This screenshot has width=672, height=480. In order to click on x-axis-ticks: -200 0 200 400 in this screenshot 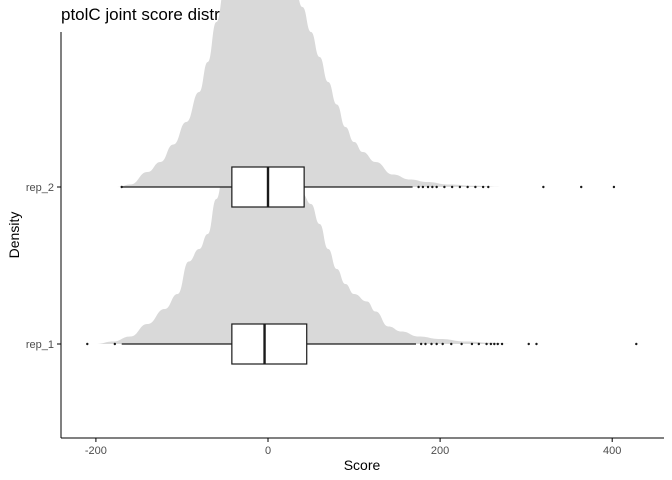, I will do `click(353, 447)`.